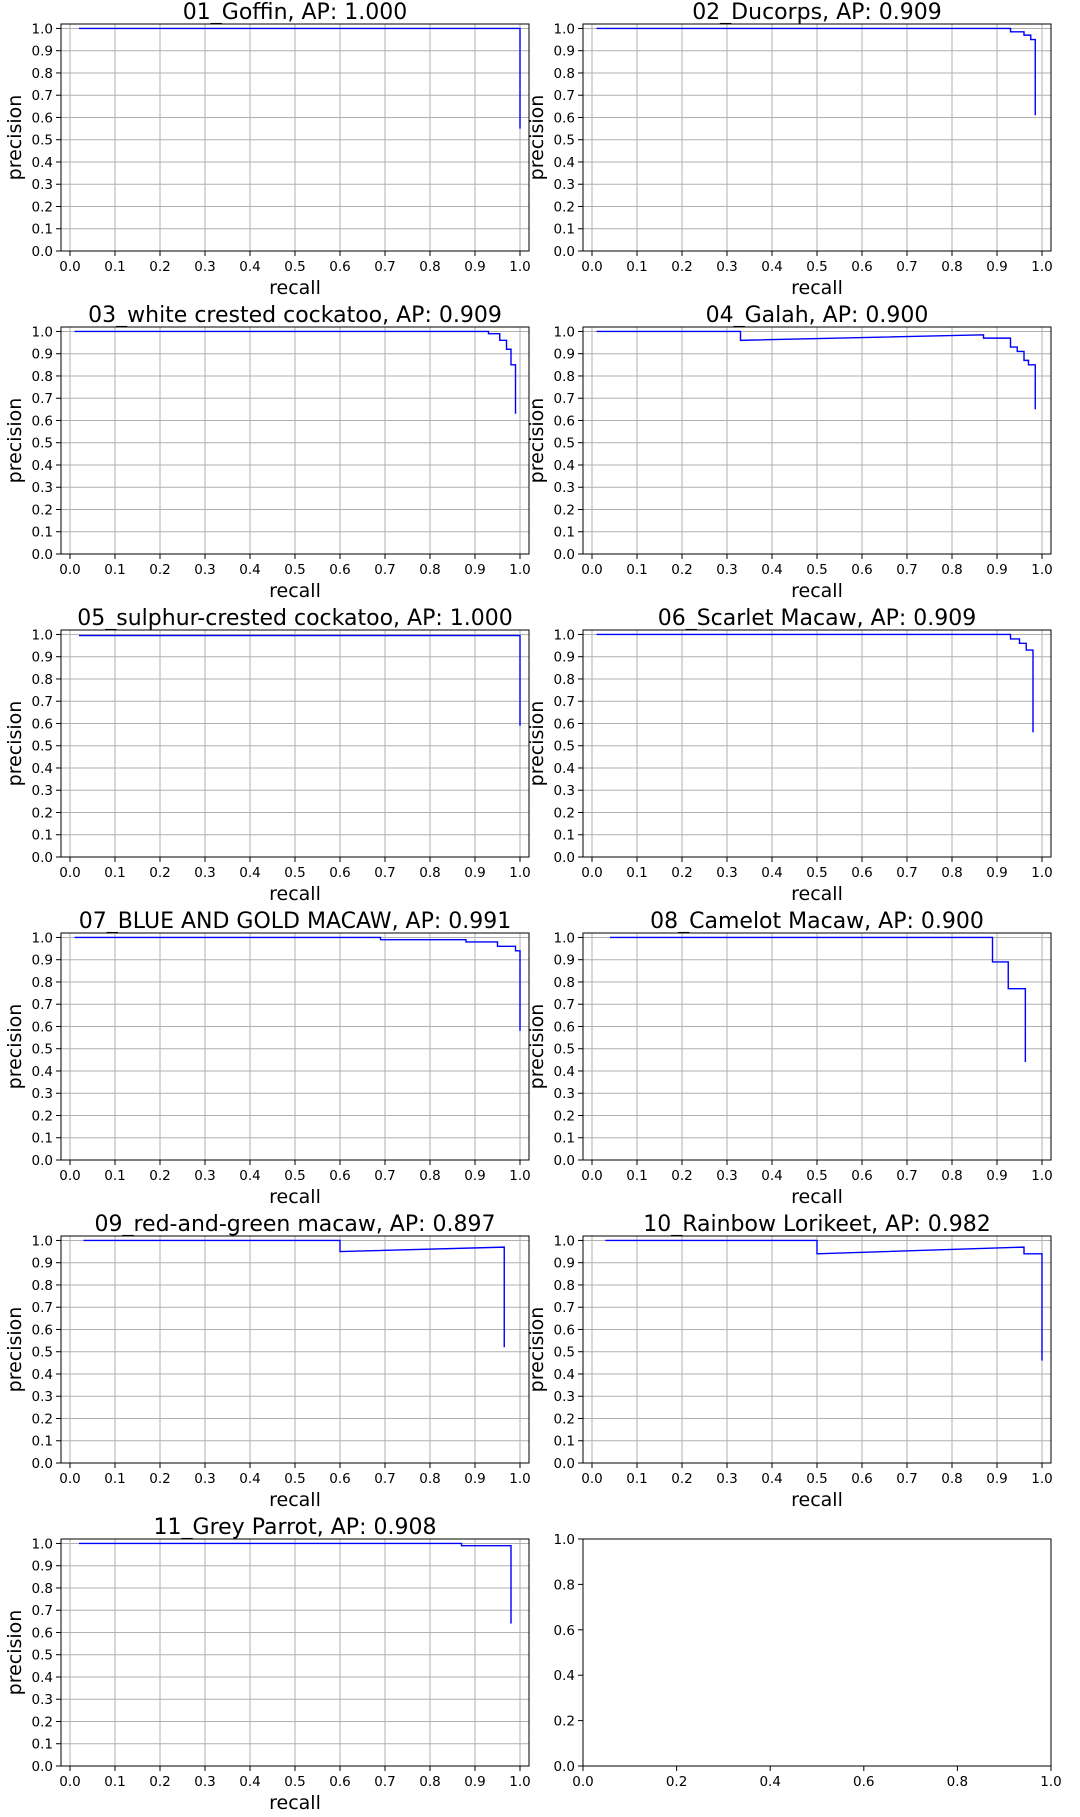 The width and height of the screenshot is (1080, 1817). Describe the element at coordinates (295, 1527) in the screenshot. I see `chart-title: 11_Grey Parrot, AP: 0.908` at that location.